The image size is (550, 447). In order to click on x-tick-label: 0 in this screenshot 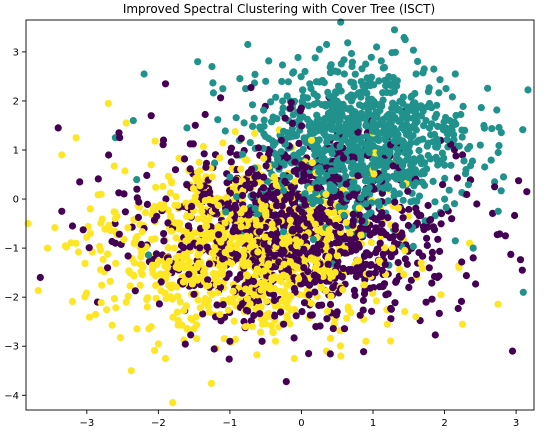, I will do `click(301, 423)`.